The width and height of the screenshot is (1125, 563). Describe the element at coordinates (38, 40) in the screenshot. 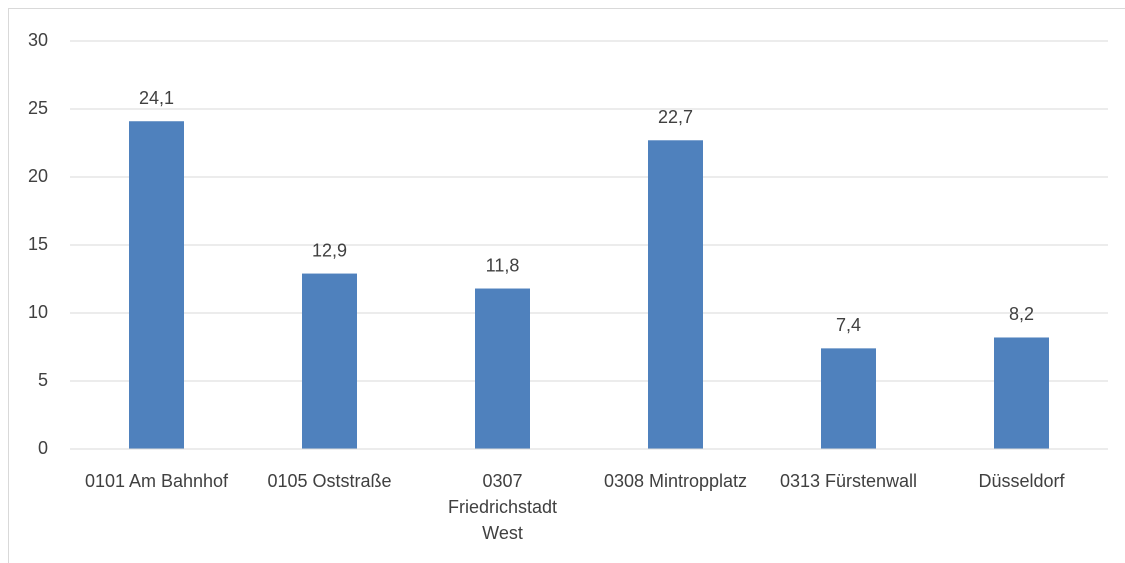

I see `y-tick-label: 30` at that location.